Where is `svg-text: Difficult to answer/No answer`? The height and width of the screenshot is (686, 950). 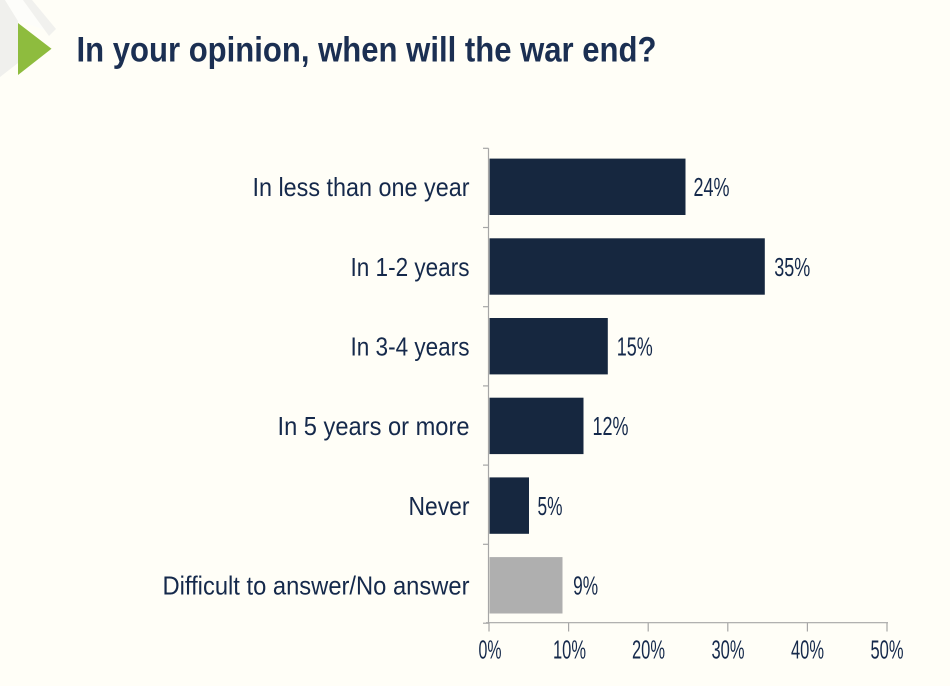 svg-text: Difficult to answer/No answer is located at coordinates (316, 586).